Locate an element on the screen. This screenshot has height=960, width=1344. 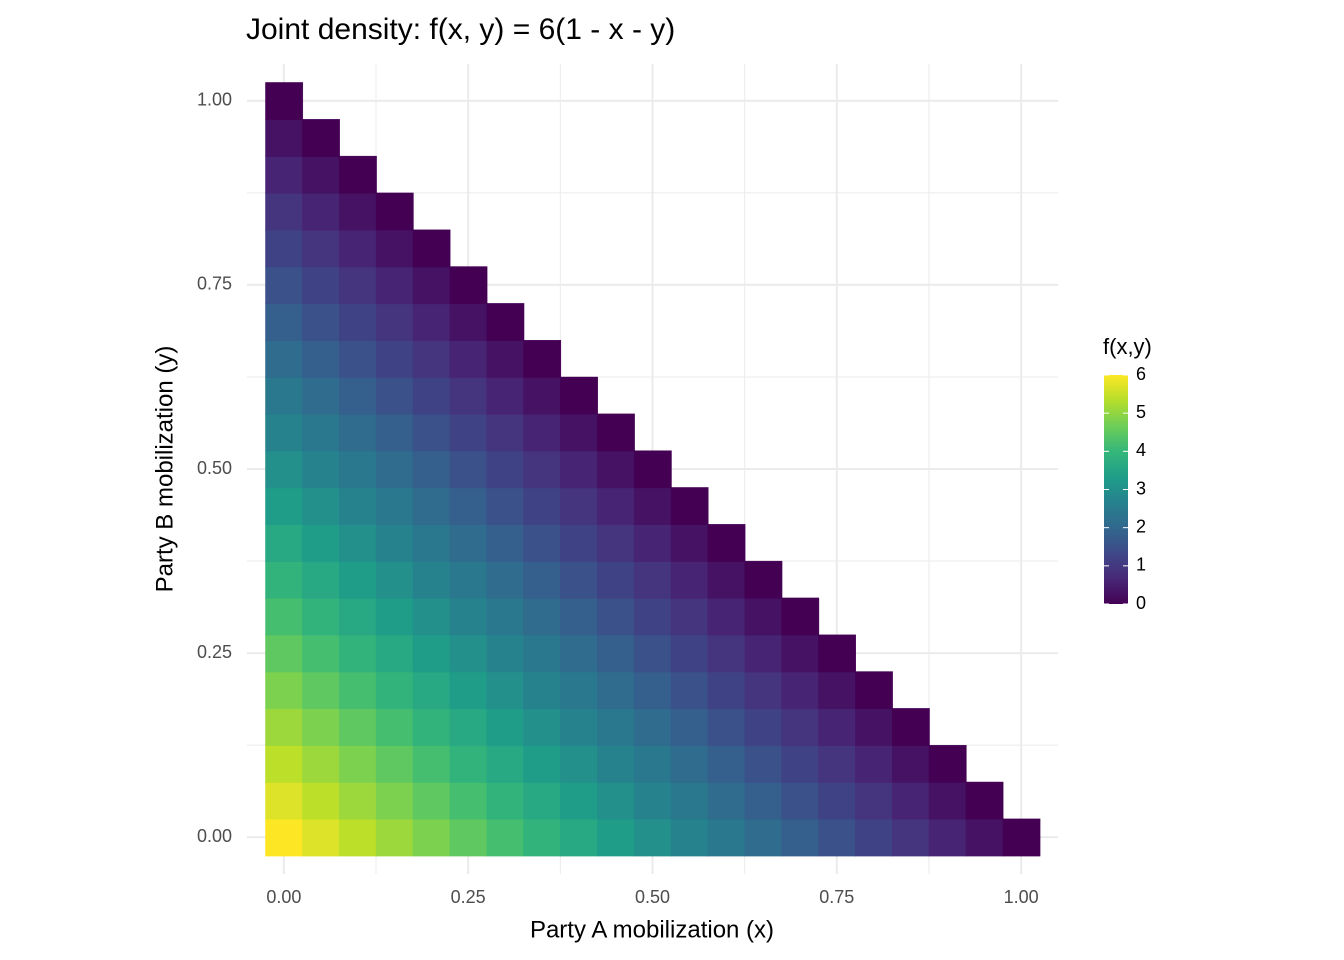
colorbar-label: 4 is located at coordinates (1141, 450).